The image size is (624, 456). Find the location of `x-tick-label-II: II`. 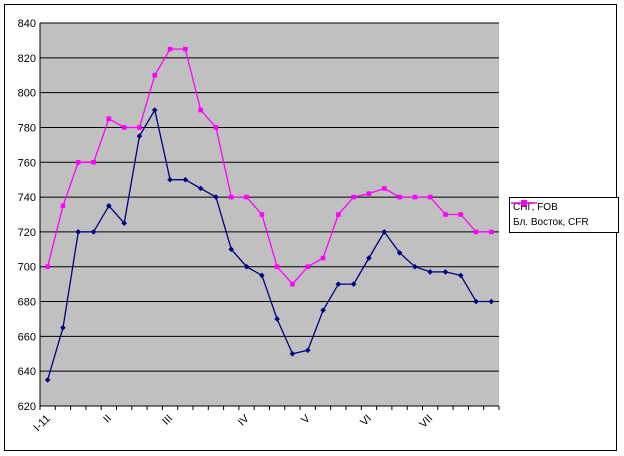

x-tick-label-II: II is located at coordinates (107, 419).